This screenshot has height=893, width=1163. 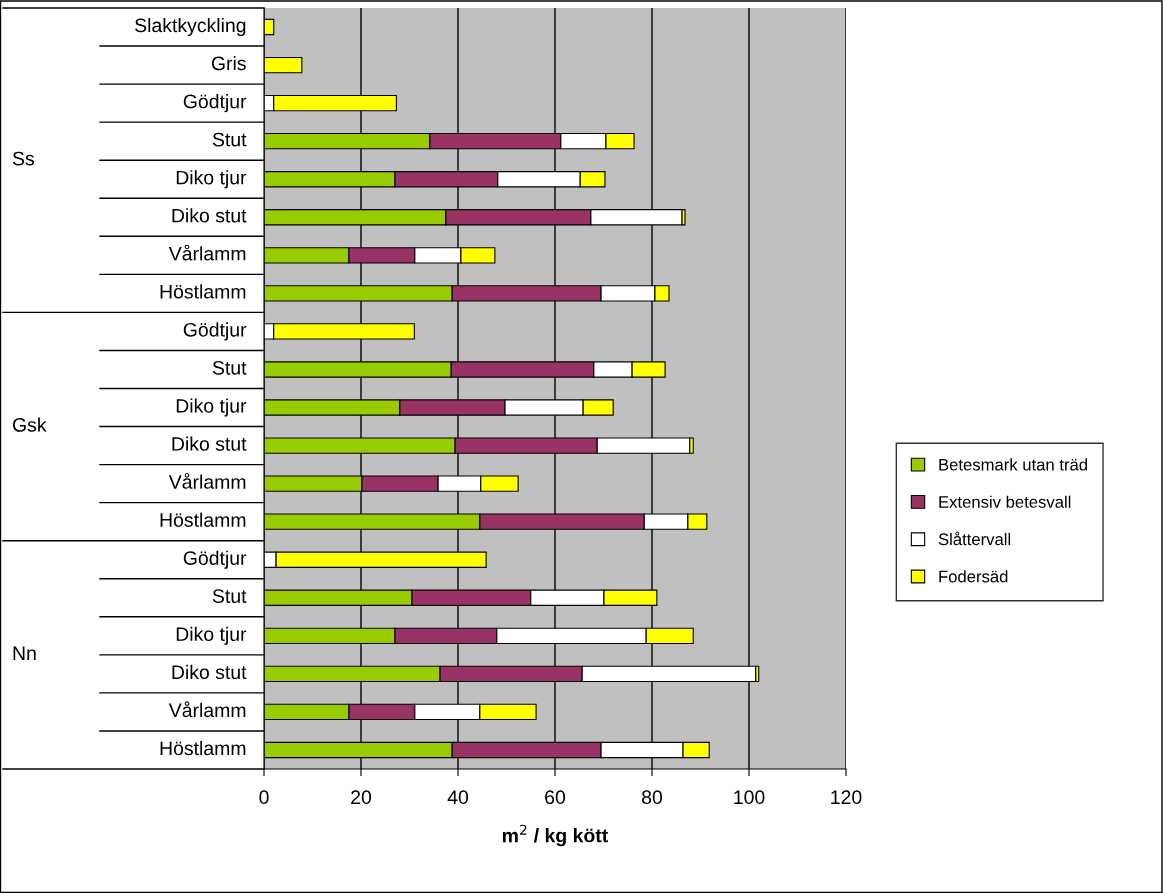 I want to click on x-tick-label: 120, so click(x=846, y=797).